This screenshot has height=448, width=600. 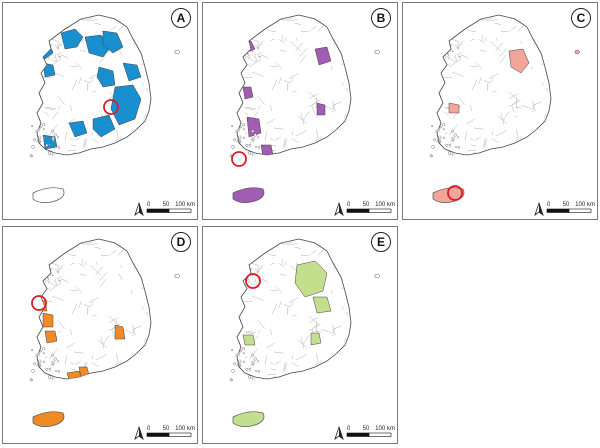 I want to click on panel-letter-e: E, so click(x=381, y=242).